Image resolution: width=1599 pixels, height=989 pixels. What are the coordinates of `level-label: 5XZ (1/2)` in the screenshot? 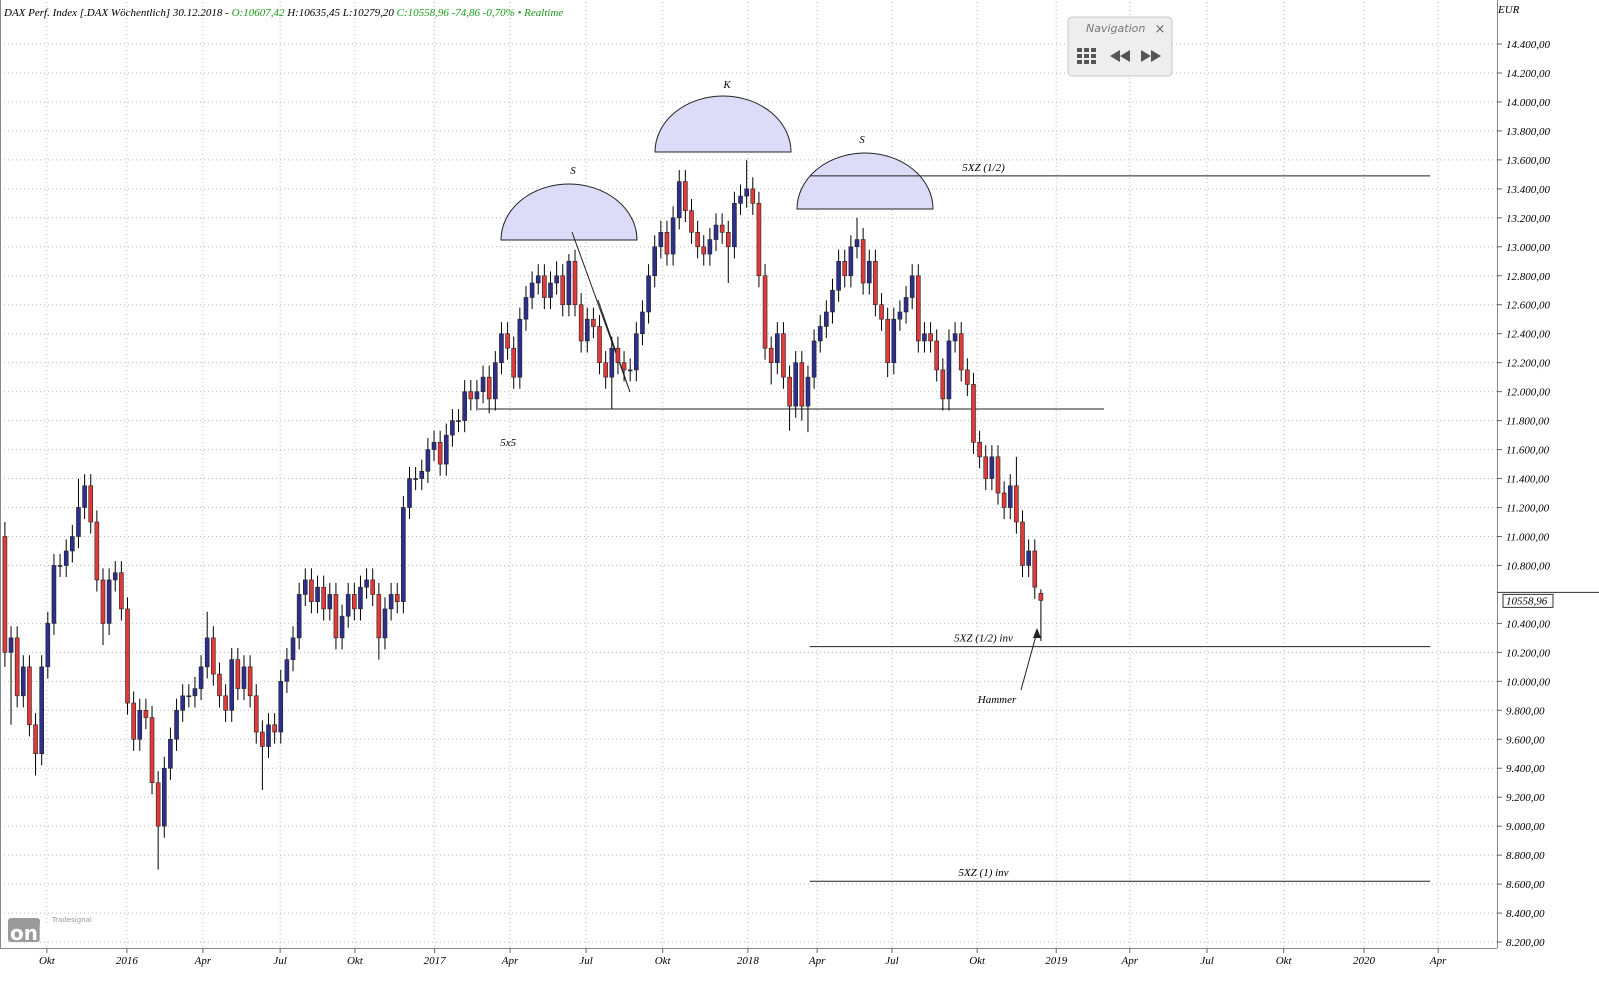 It's located at (983, 168).